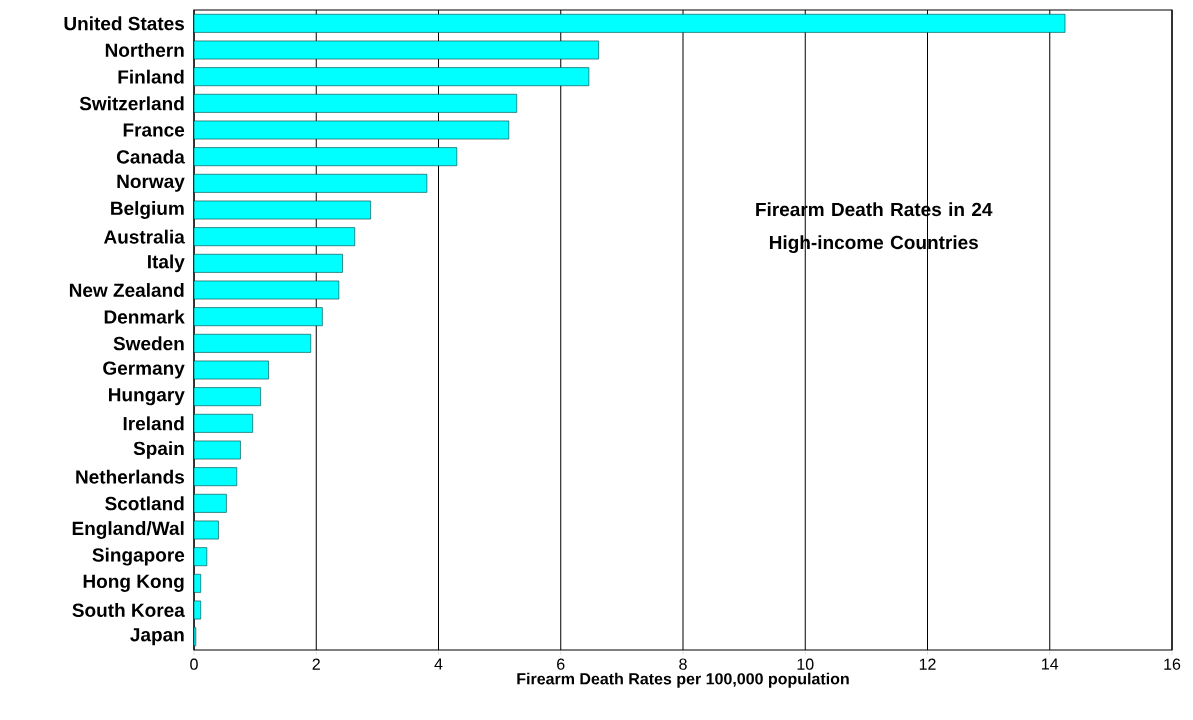 The image size is (1193, 720). Describe the element at coordinates (126, 290) in the screenshot. I see `y-tick-label: New Zealand` at that location.